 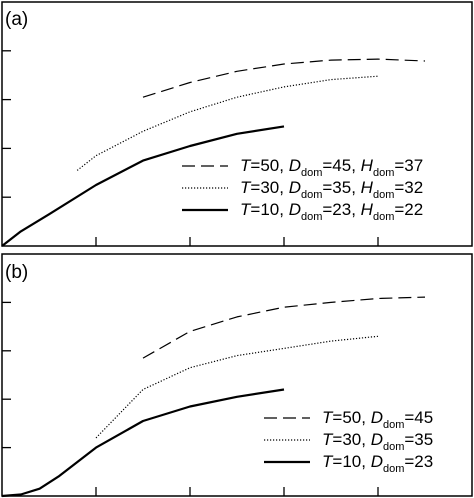 I want to click on series-line-dotted, so click(x=227, y=123).